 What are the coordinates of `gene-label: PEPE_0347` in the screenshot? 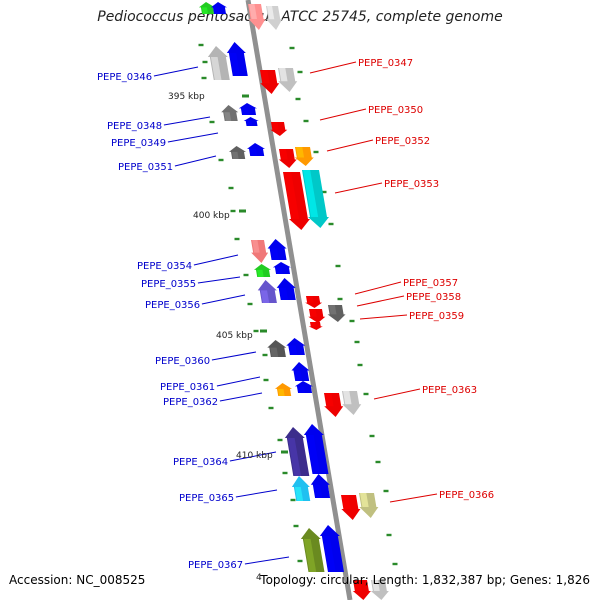 It's located at (361, 66).